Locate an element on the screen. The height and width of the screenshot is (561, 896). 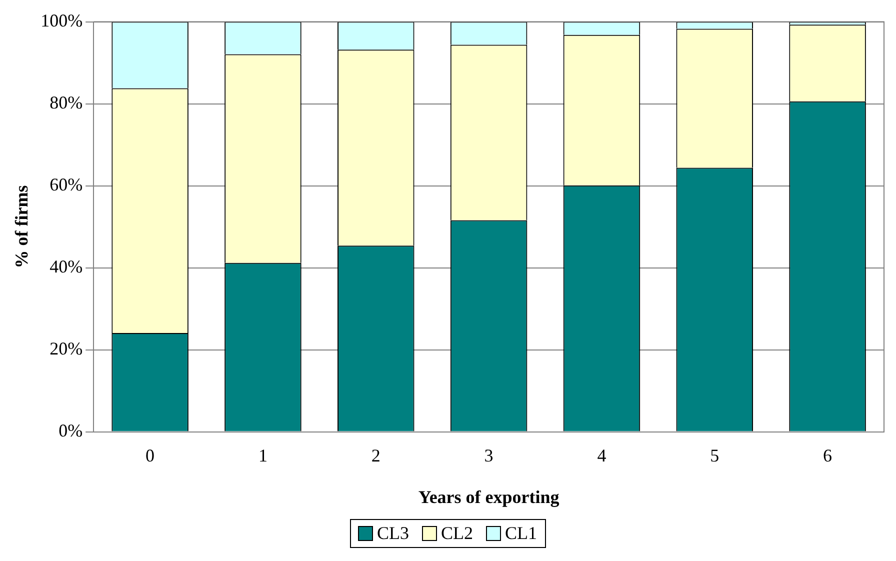
legend-label: CL3 is located at coordinates (392, 533).